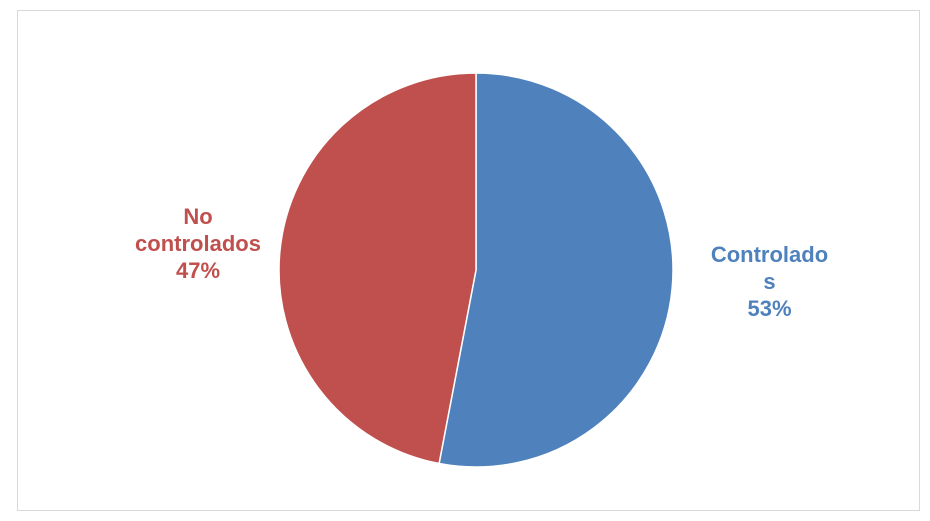  I want to click on data-label-controlados: Controlado s 53%, so click(769, 281).